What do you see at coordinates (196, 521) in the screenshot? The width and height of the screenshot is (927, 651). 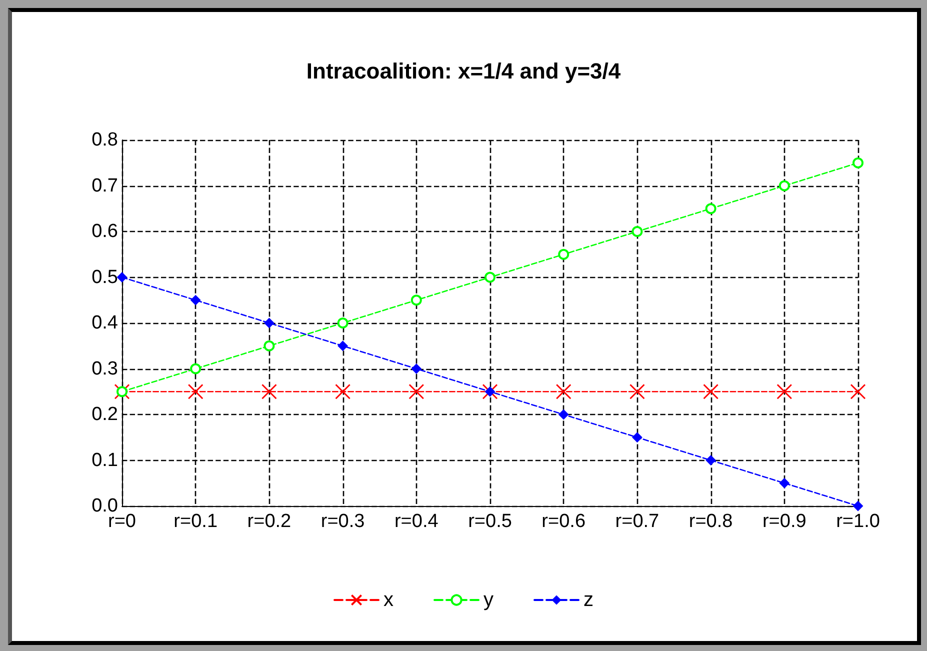 I see `x-tick-label: r=0.1` at bounding box center [196, 521].